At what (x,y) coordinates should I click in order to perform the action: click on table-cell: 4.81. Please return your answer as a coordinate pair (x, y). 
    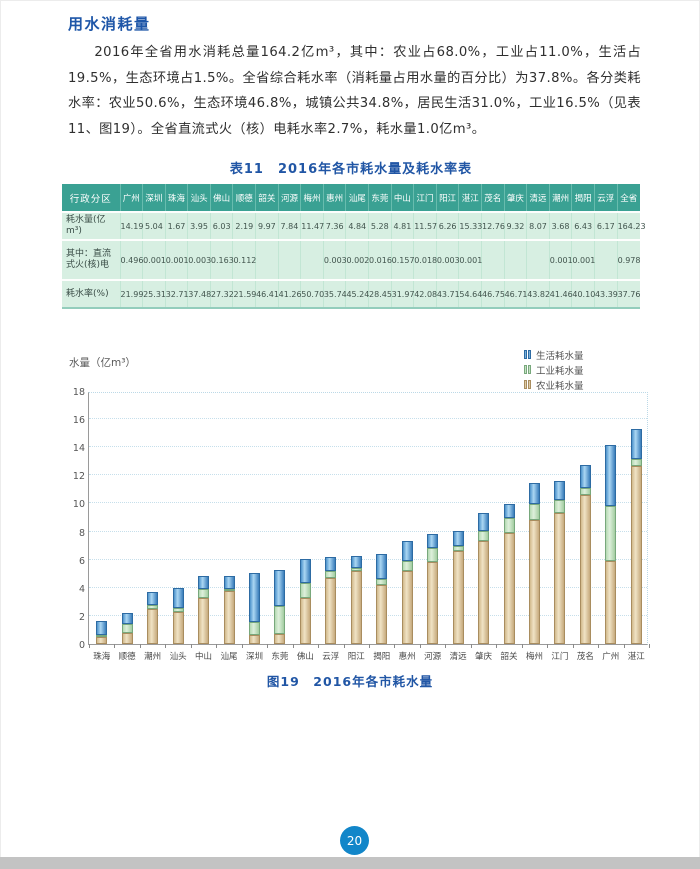
    Looking at the image, I should click on (403, 225).